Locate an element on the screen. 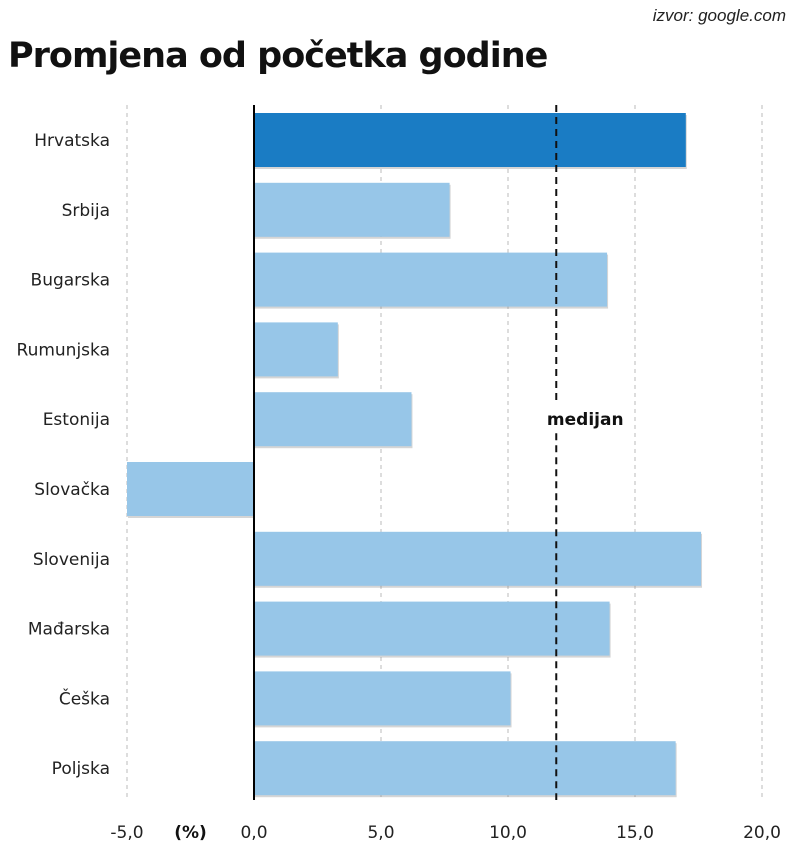 The height and width of the screenshot is (853, 800). tick-label: -5,0 is located at coordinates (126, 833).